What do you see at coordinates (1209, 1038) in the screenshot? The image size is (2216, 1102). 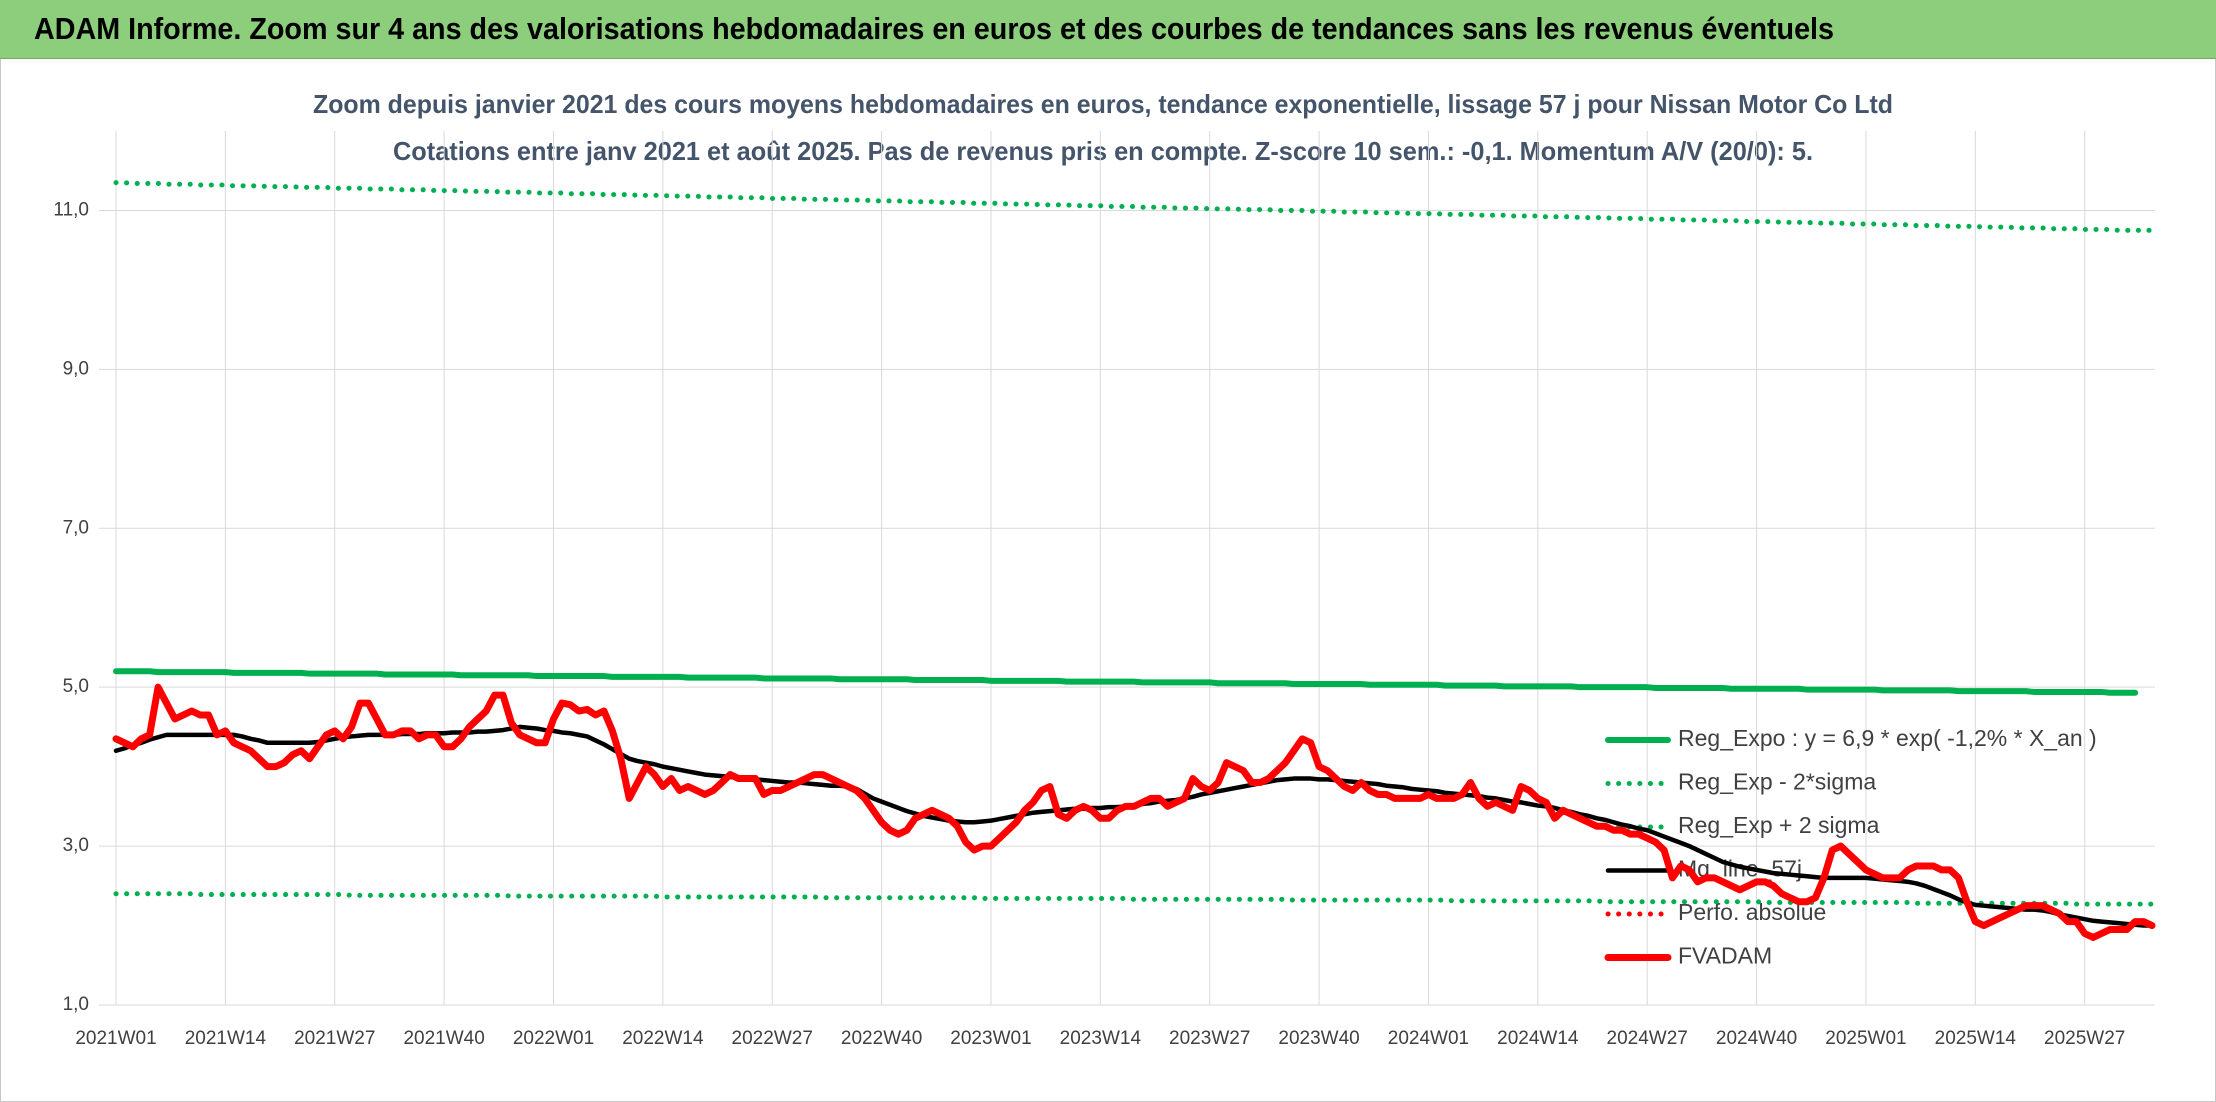 I see `x-tick-label: 2023W27` at bounding box center [1209, 1038].